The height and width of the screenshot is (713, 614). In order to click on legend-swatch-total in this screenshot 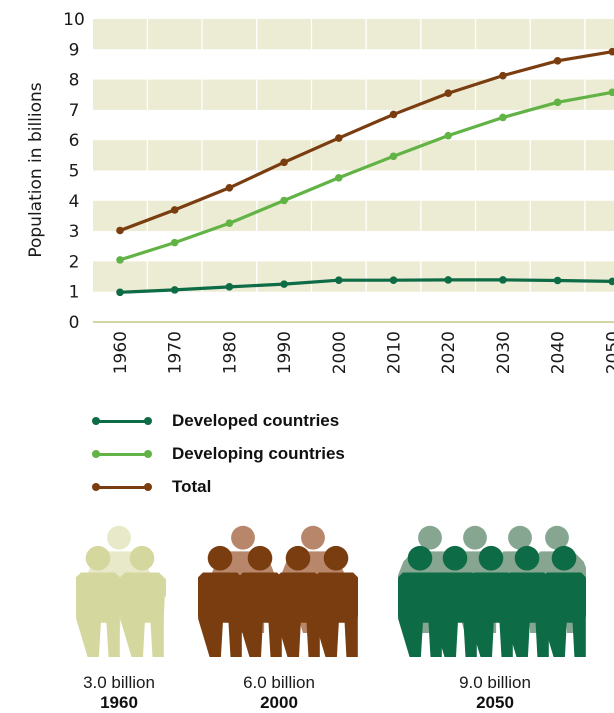, I will do `click(122, 487)`.